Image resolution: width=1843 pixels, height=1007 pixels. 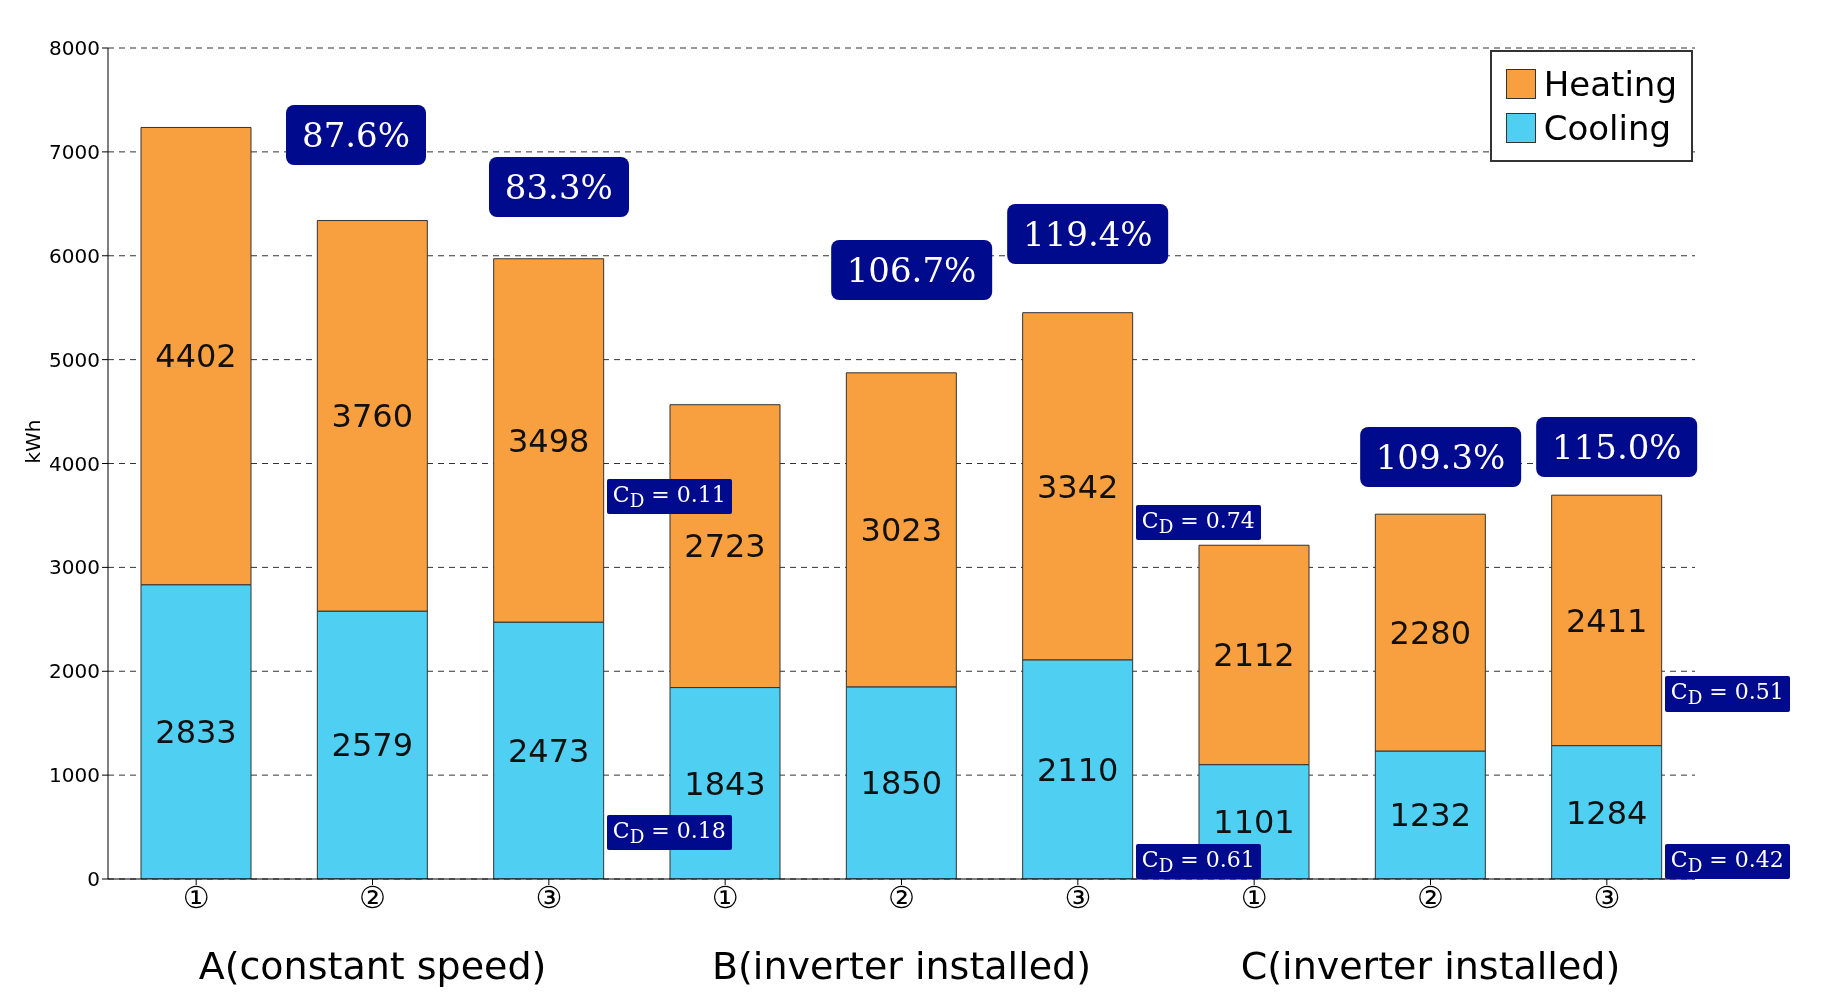 What do you see at coordinates (1430, 632) in the screenshot?
I see `data-label: 2280` at bounding box center [1430, 632].